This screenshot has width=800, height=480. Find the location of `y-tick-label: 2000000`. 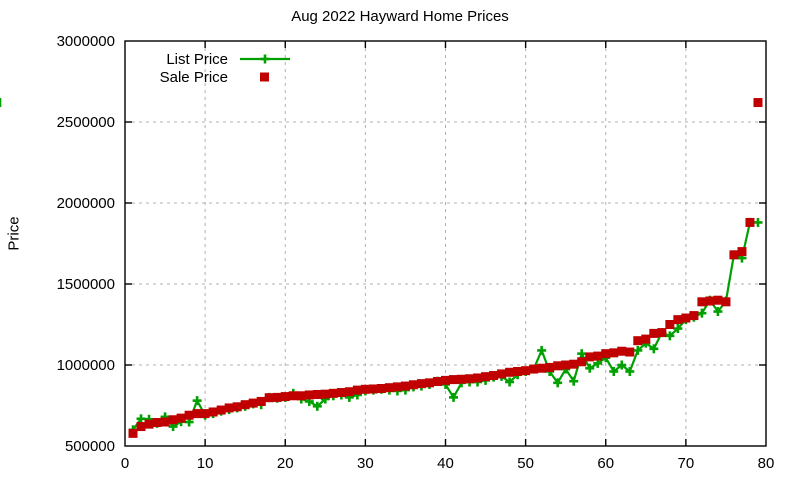

y-tick-label: 2000000 is located at coordinates (86, 203).